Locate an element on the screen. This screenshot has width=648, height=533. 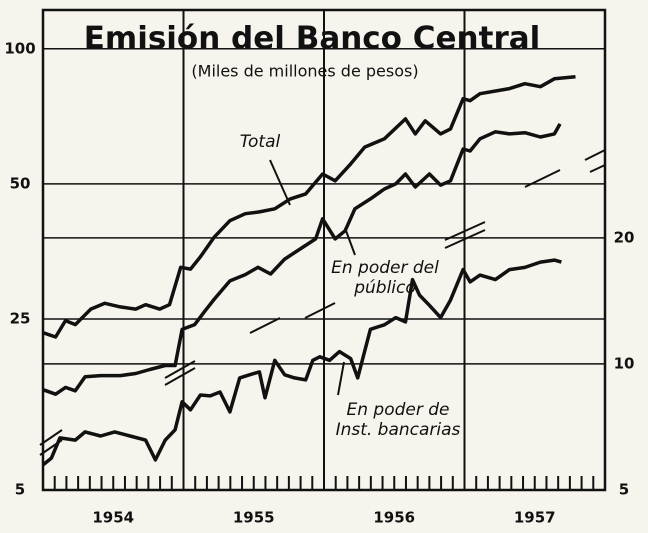
y2-tick-label: 10 is located at coordinates (624, 363).